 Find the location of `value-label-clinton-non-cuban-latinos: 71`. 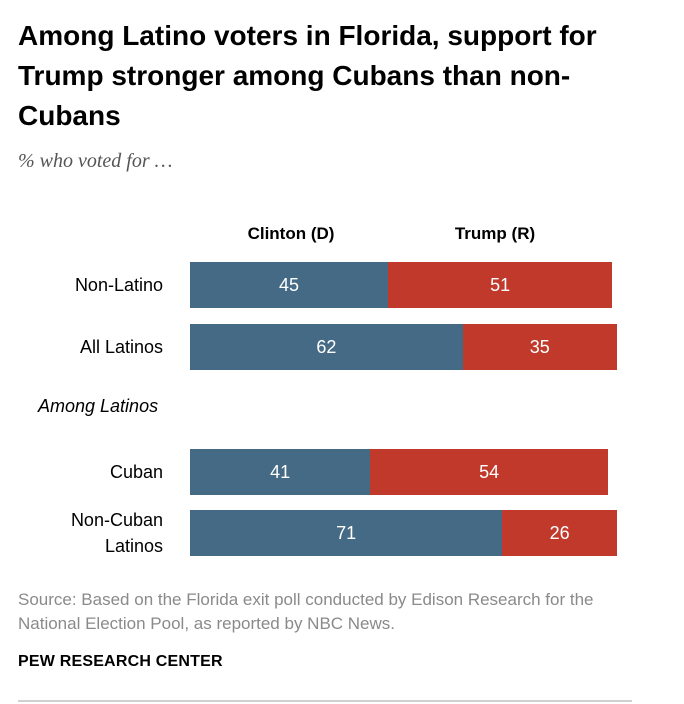

value-label-clinton-non-cuban-latinos: 71 is located at coordinates (346, 532).